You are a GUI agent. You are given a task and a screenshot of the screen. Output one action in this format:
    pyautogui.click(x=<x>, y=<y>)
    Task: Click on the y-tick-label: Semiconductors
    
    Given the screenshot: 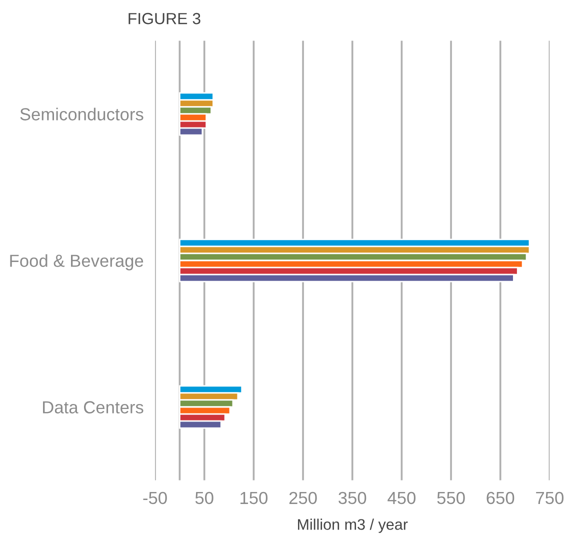 What is the action you would take?
    pyautogui.click(x=82, y=114)
    